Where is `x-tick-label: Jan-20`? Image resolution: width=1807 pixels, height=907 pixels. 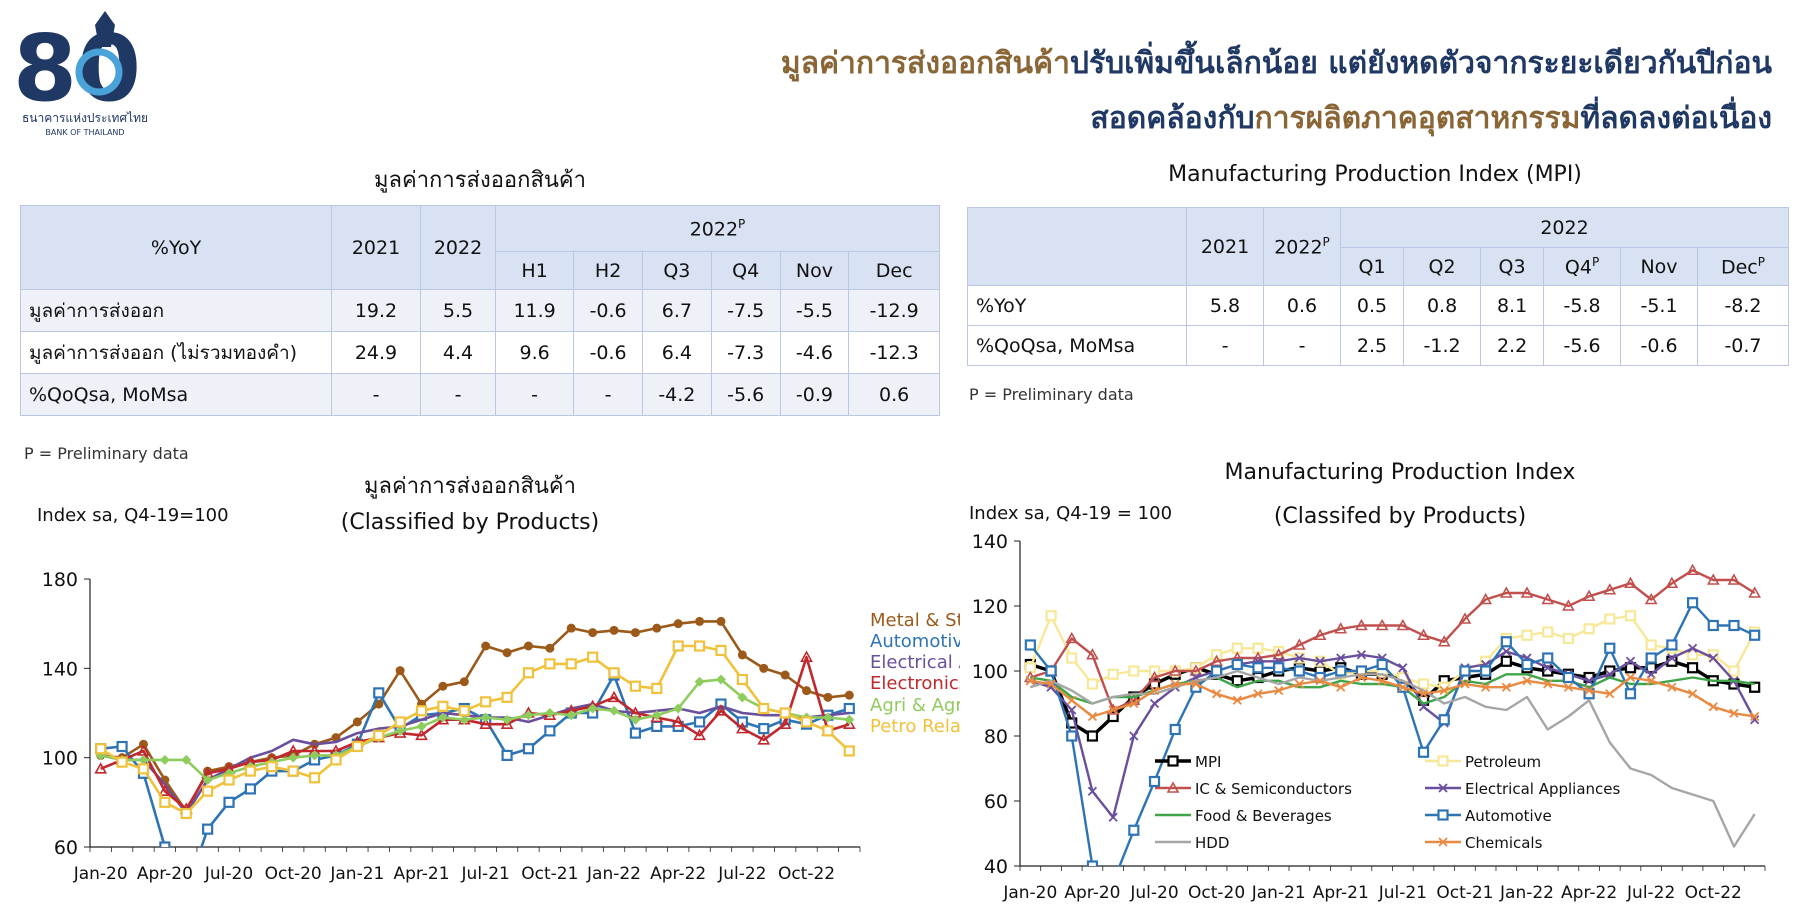 x-tick-label: Jan-20 is located at coordinates (100, 874).